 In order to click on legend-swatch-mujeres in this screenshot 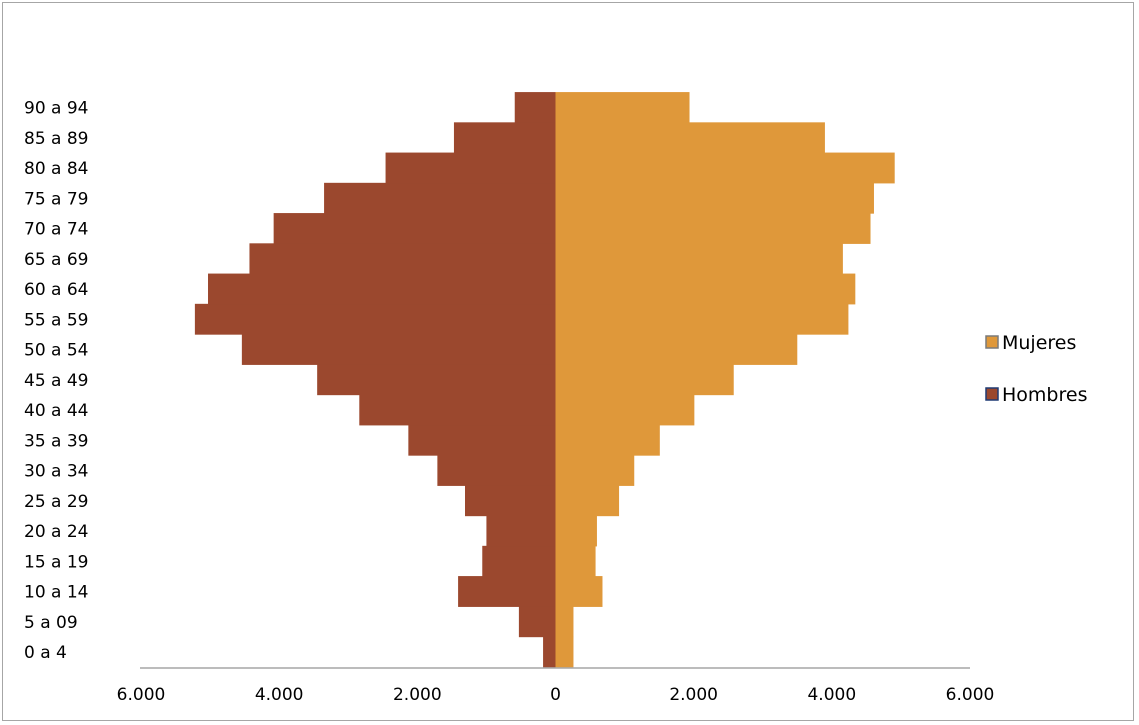, I will do `click(992, 342)`.